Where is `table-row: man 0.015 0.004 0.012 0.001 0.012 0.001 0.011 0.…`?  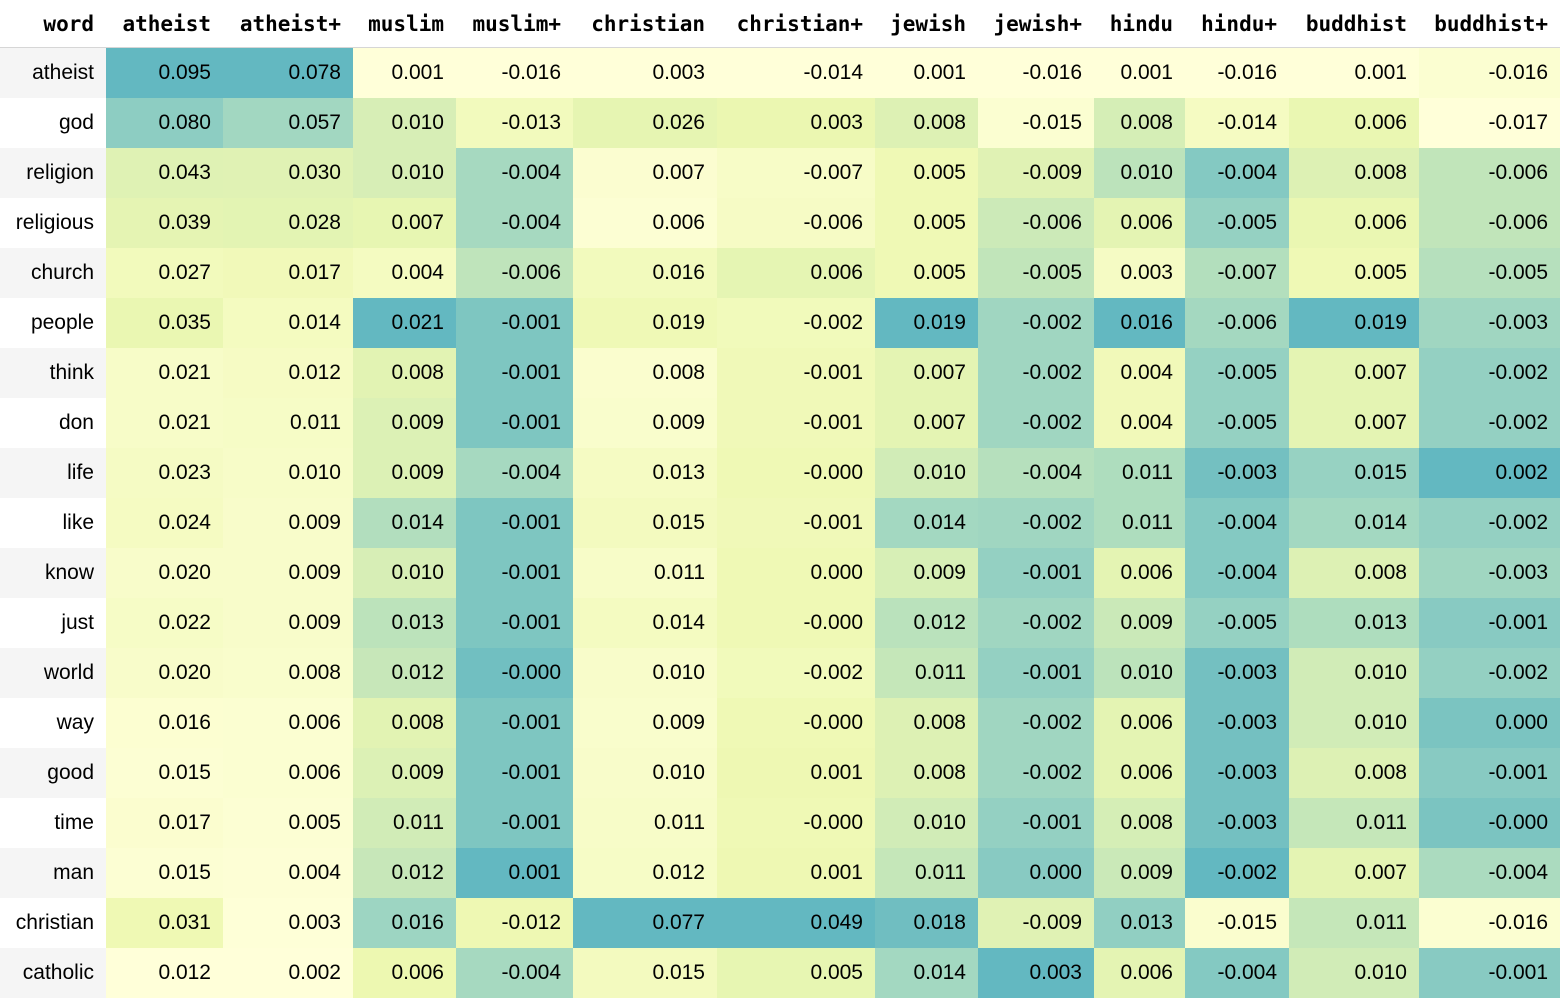 table-row: man 0.015 0.004 0.012 0.001 0.012 0.001 0.011 0.… is located at coordinates (780, 873).